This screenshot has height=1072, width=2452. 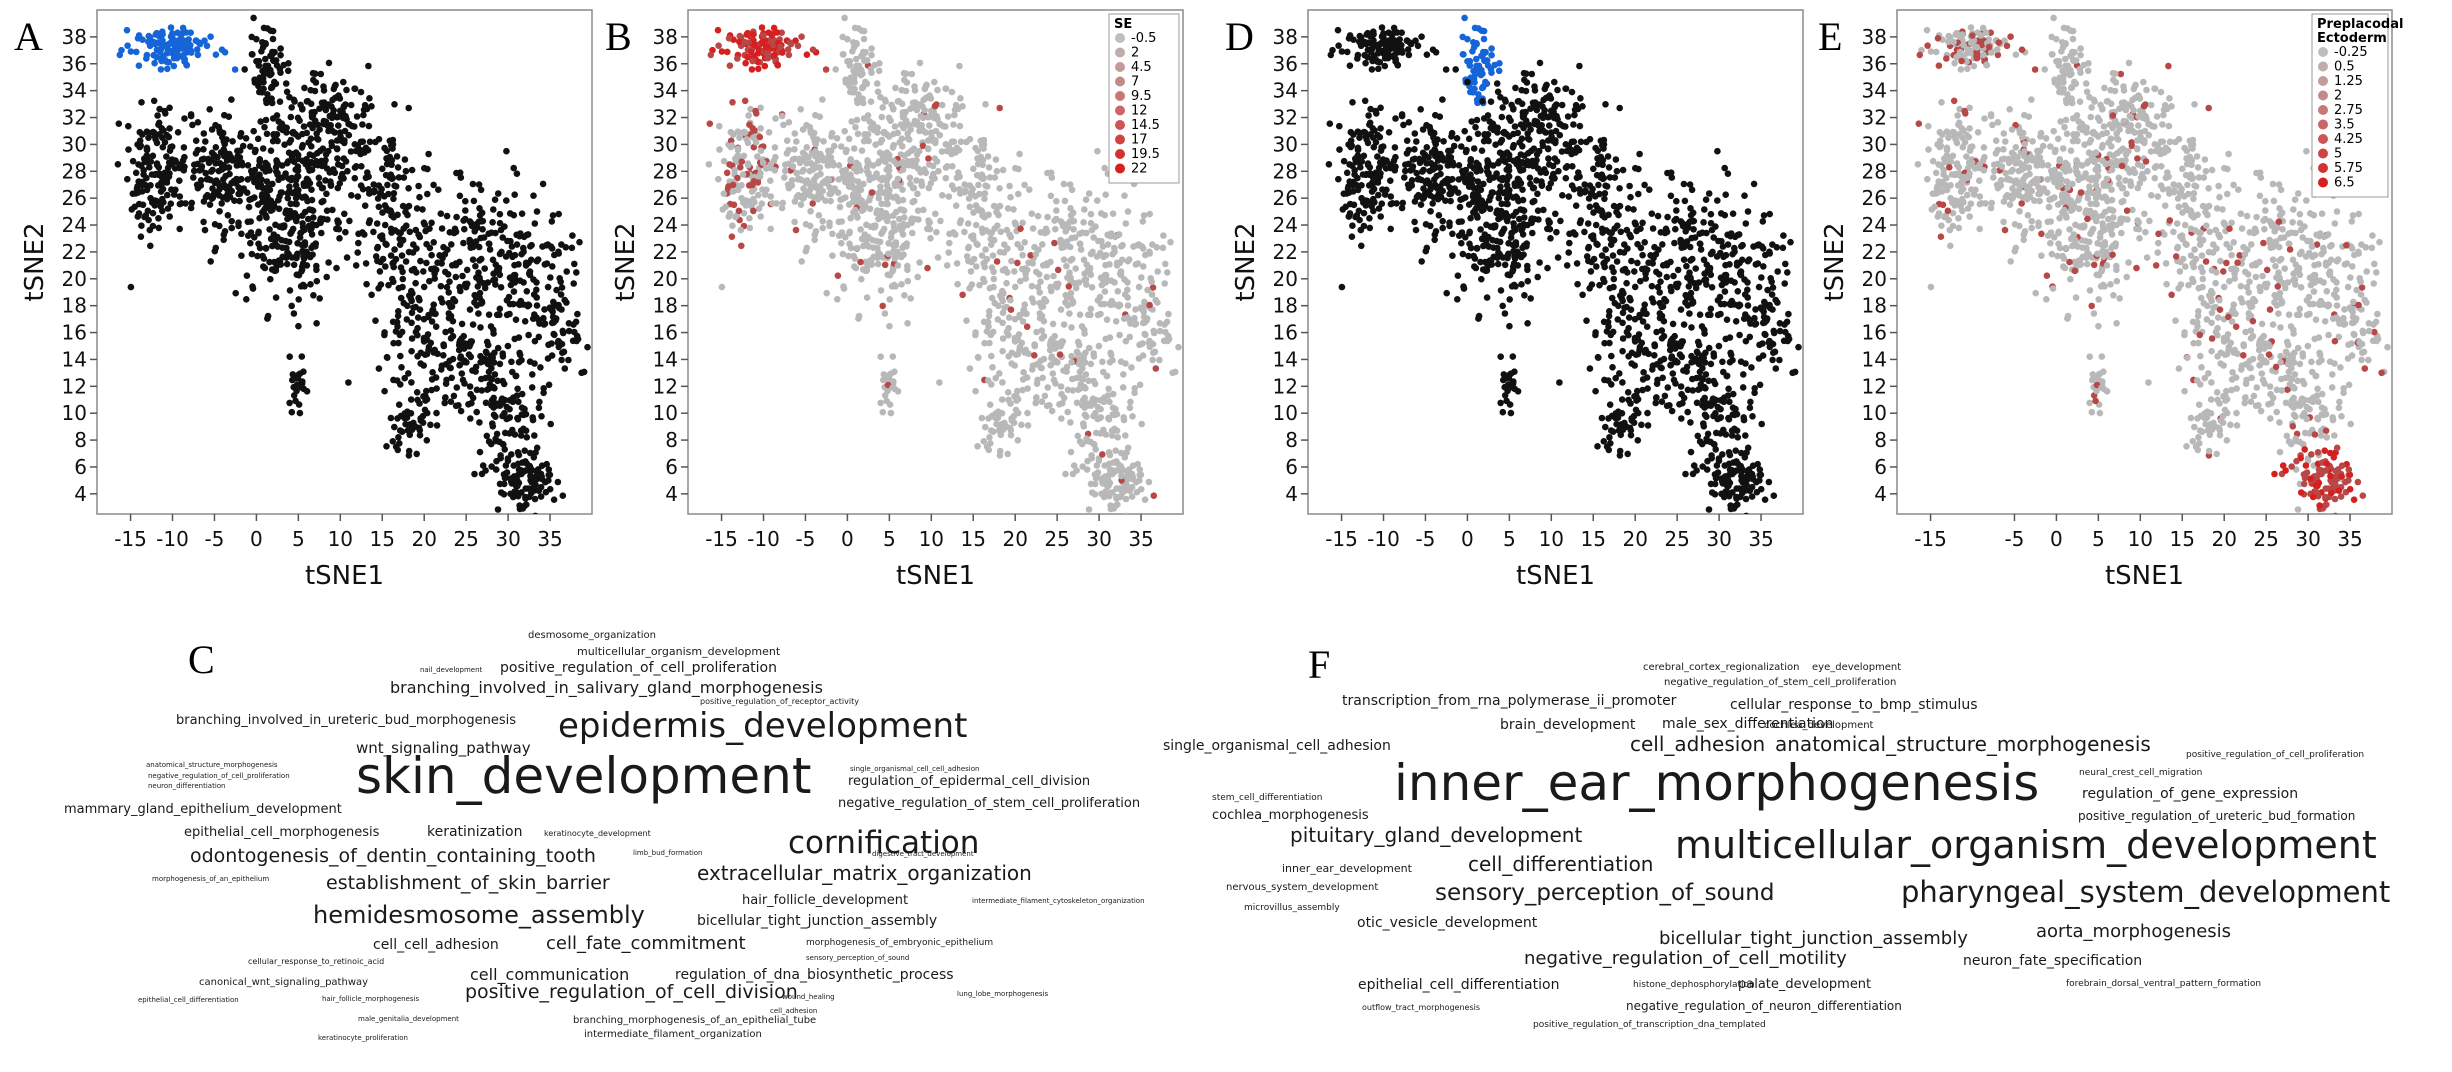 I want to click on legend-swatch, so click(x=1120, y=168).